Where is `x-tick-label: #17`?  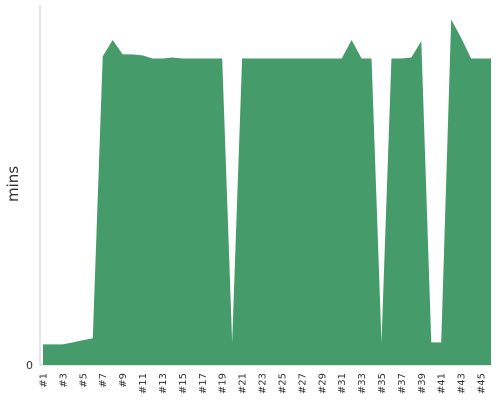
x-tick-label: #17 is located at coordinates (203, 383).